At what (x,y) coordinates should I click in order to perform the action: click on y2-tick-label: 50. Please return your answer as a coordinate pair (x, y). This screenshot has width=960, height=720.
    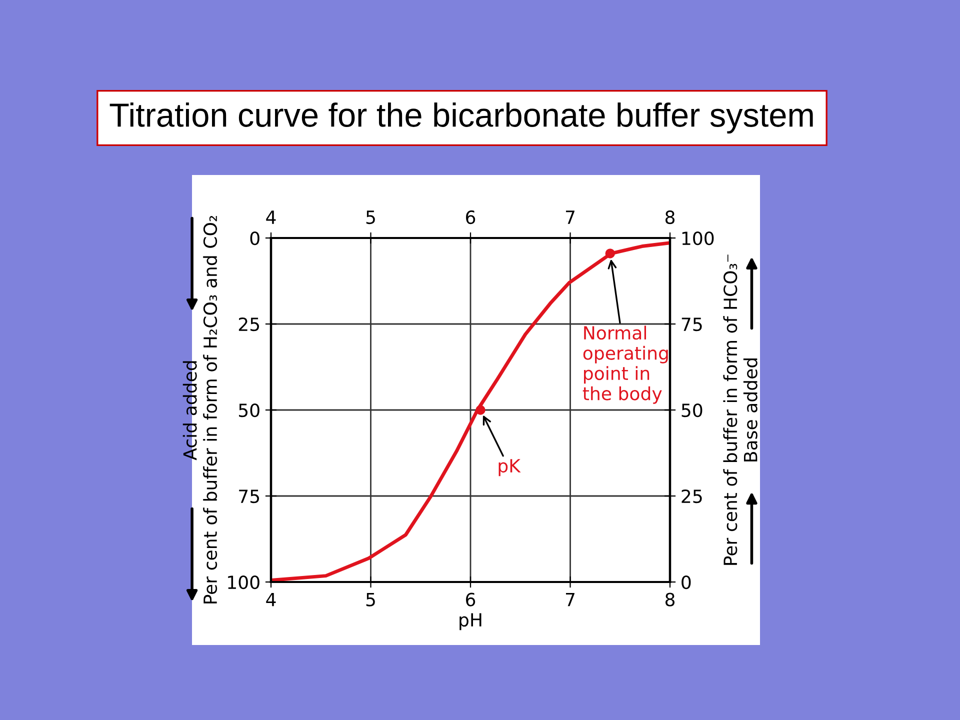
    Looking at the image, I should click on (692, 410).